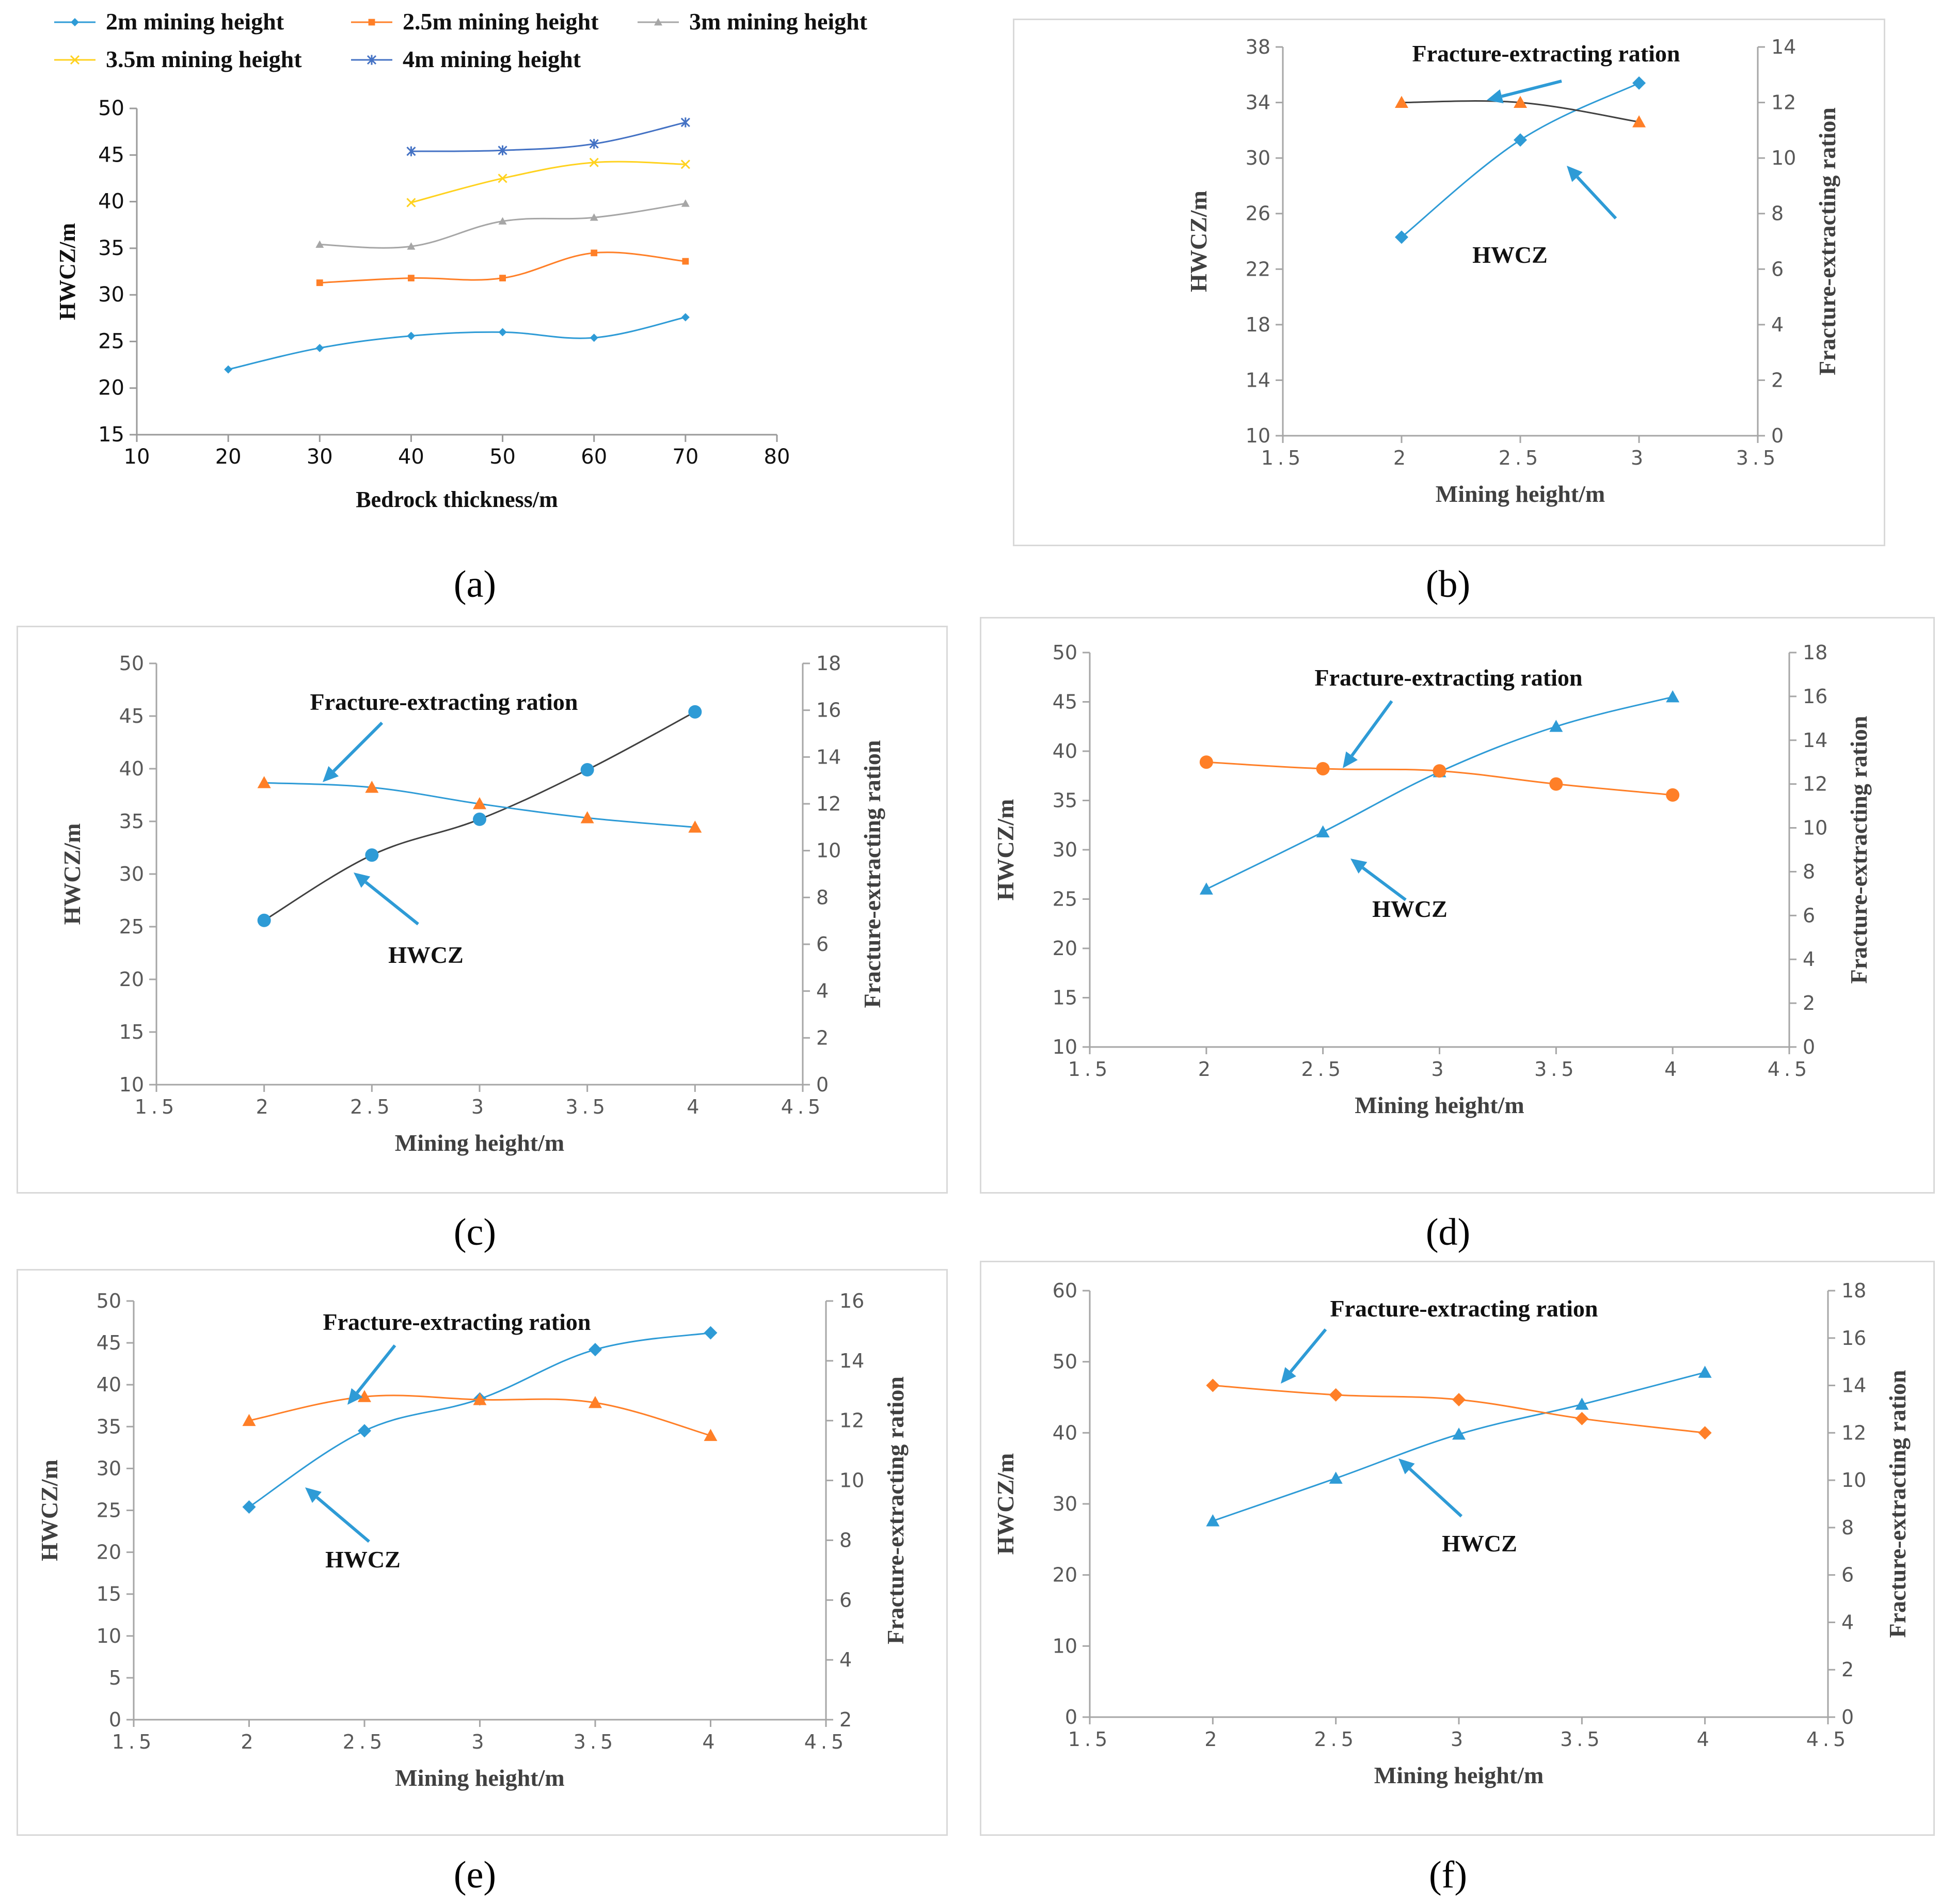 Image resolution: width=1940 pixels, height=1904 pixels. I want to click on y2-tick-label: 12, so click(828, 804).